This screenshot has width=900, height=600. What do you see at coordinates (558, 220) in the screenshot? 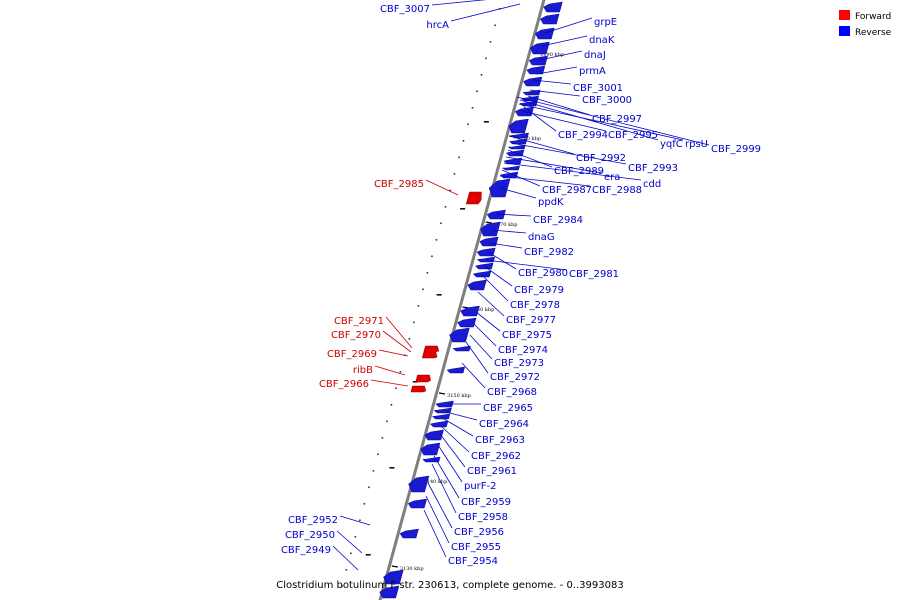
I see `gene-label: CBF_2984` at bounding box center [558, 220].